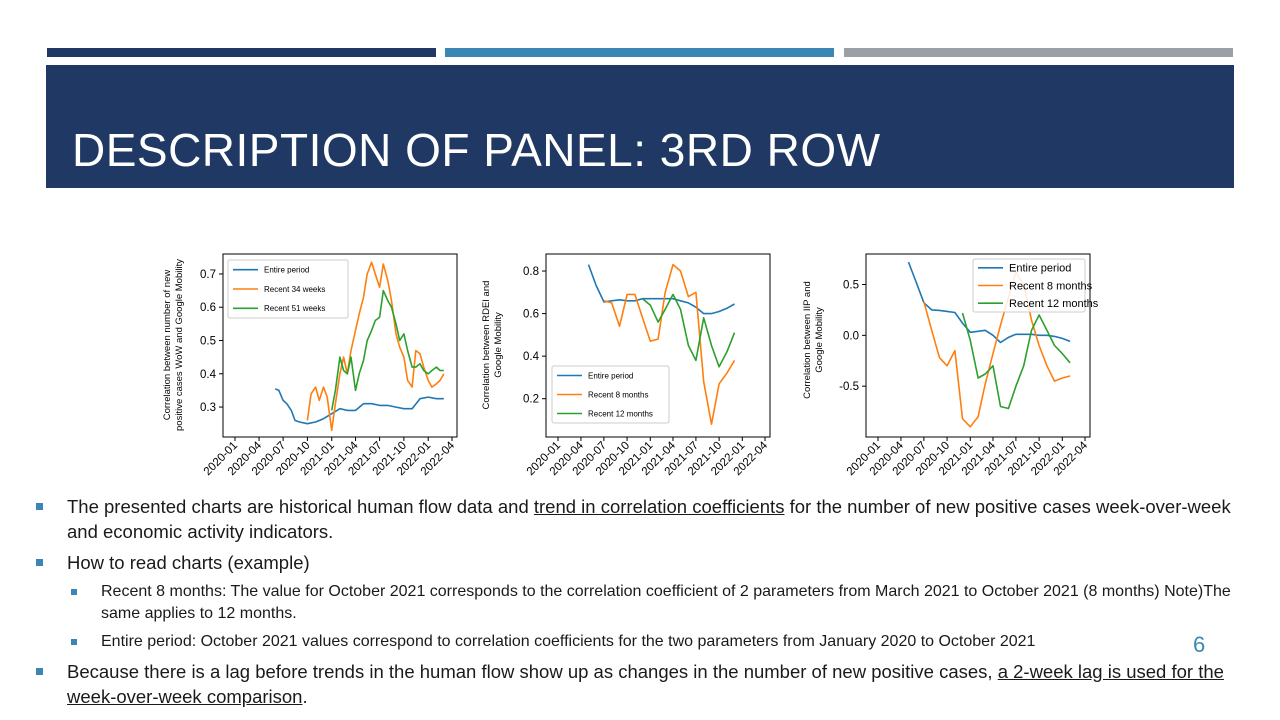 This screenshot has width=1280, height=720. Describe the element at coordinates (659, 506) in the screenshot. I see `underlined-text: trend in correlation coefficients` at that location.